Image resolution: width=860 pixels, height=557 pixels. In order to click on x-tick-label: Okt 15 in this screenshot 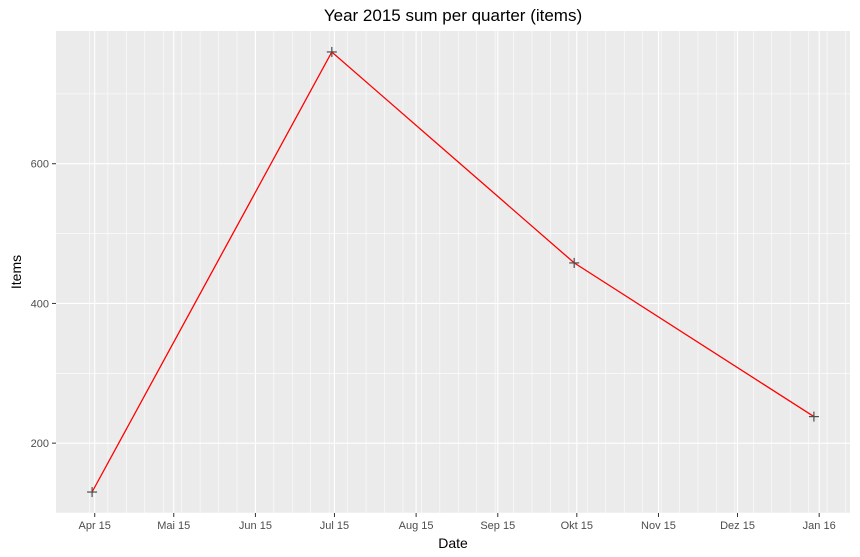, I will do `click(577, 526)`.